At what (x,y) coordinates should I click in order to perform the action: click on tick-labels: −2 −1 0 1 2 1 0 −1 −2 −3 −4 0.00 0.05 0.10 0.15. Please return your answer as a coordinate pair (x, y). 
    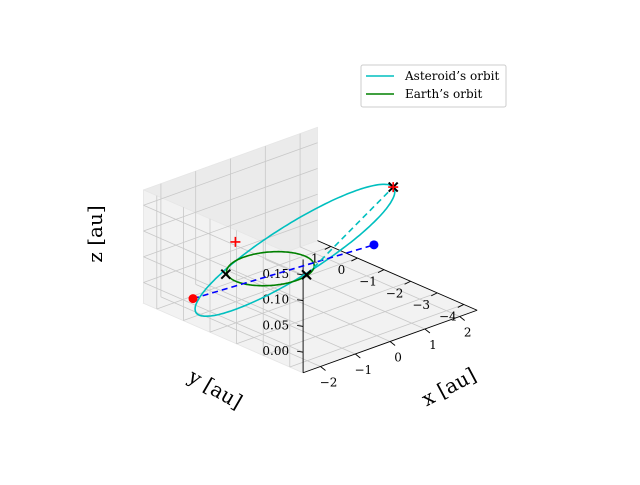
    Looking at the image, I should click on (366, 320).